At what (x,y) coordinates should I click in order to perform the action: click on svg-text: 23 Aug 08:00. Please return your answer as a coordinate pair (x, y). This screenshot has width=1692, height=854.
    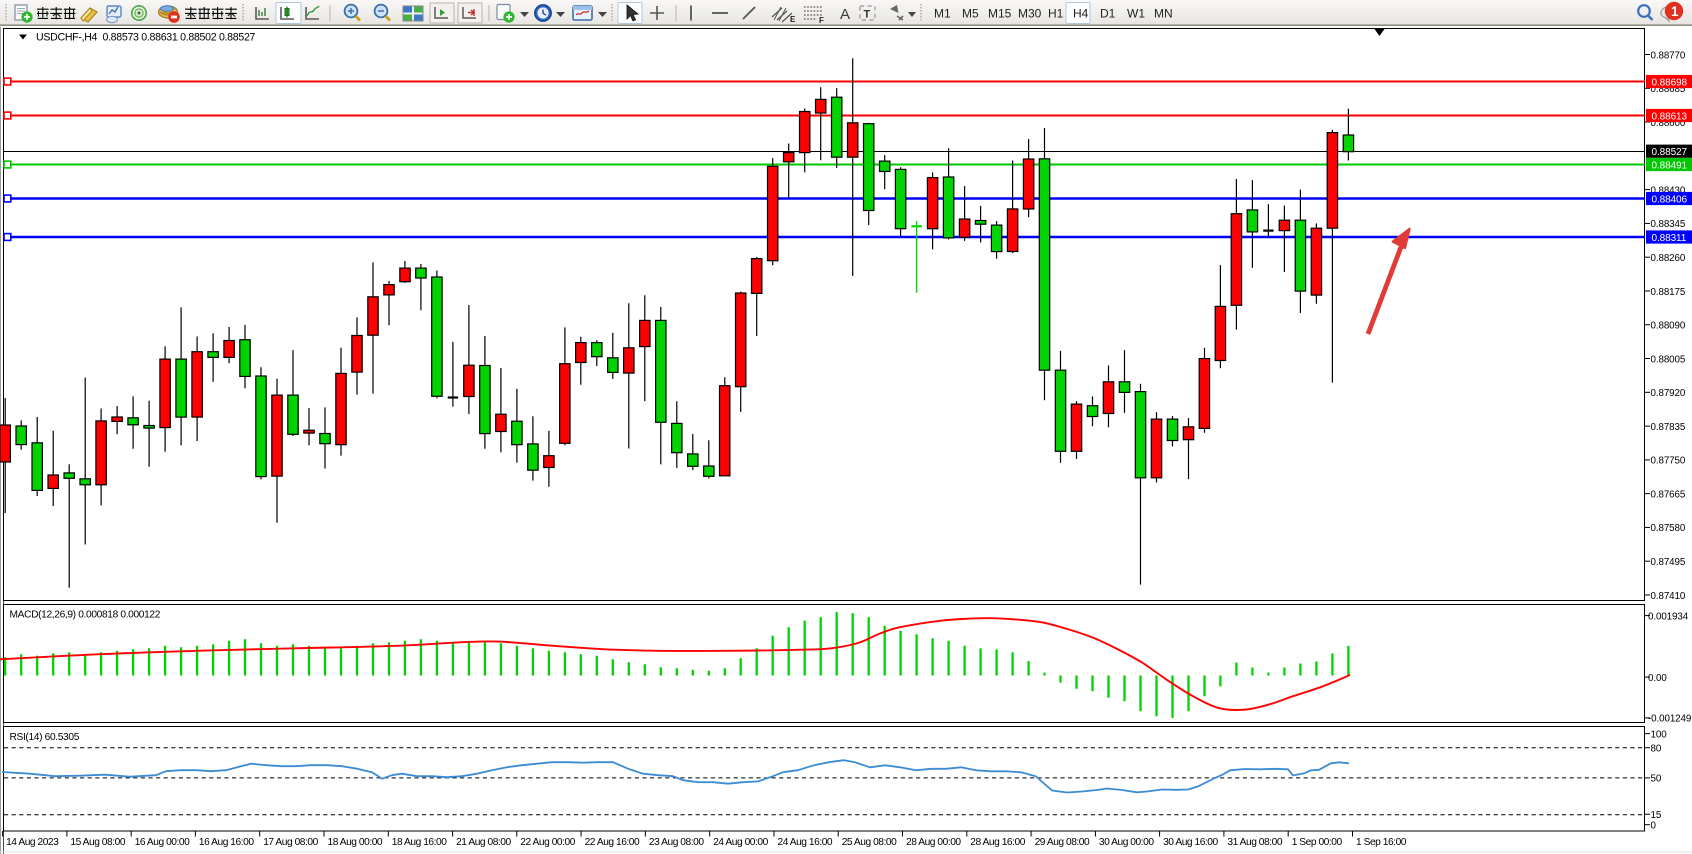
    Looking at the image, I should click on (676, 842).